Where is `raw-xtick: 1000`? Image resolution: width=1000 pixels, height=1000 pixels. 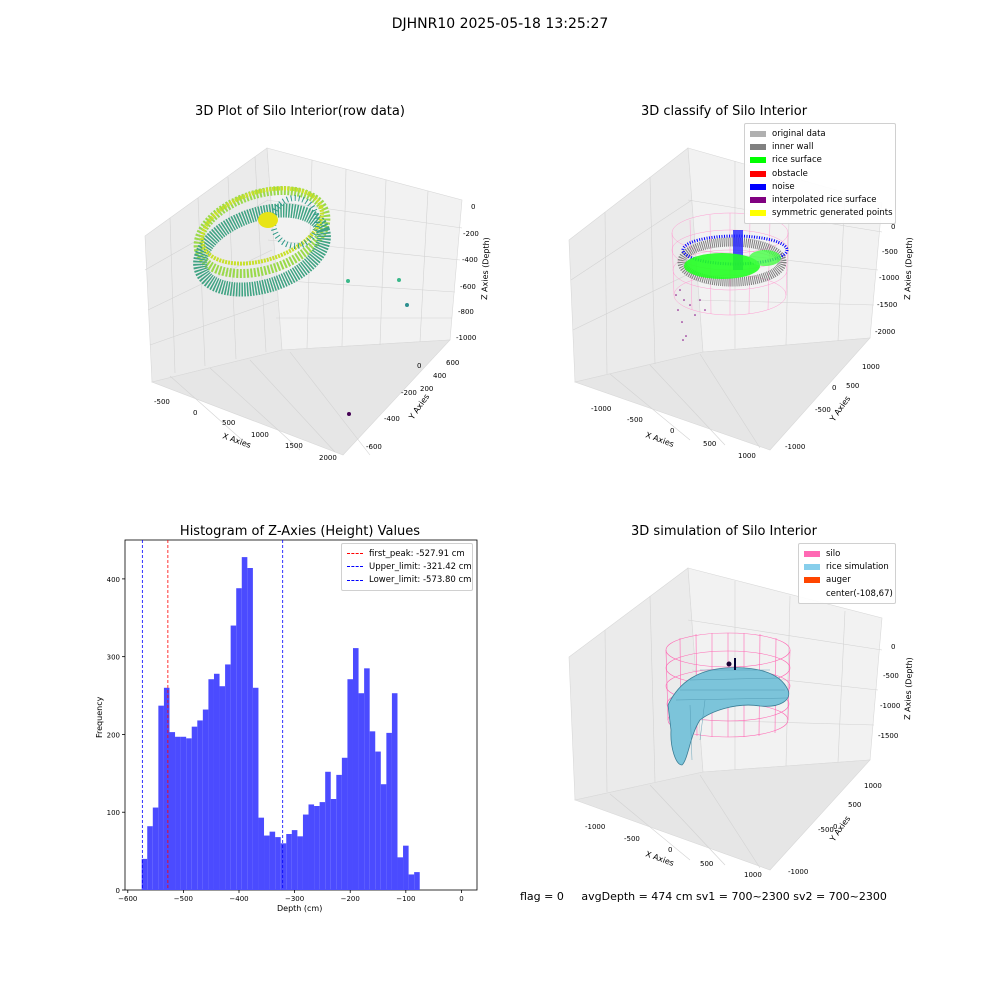 raw-xtick: 1000 is located at coordinates (260, 435).